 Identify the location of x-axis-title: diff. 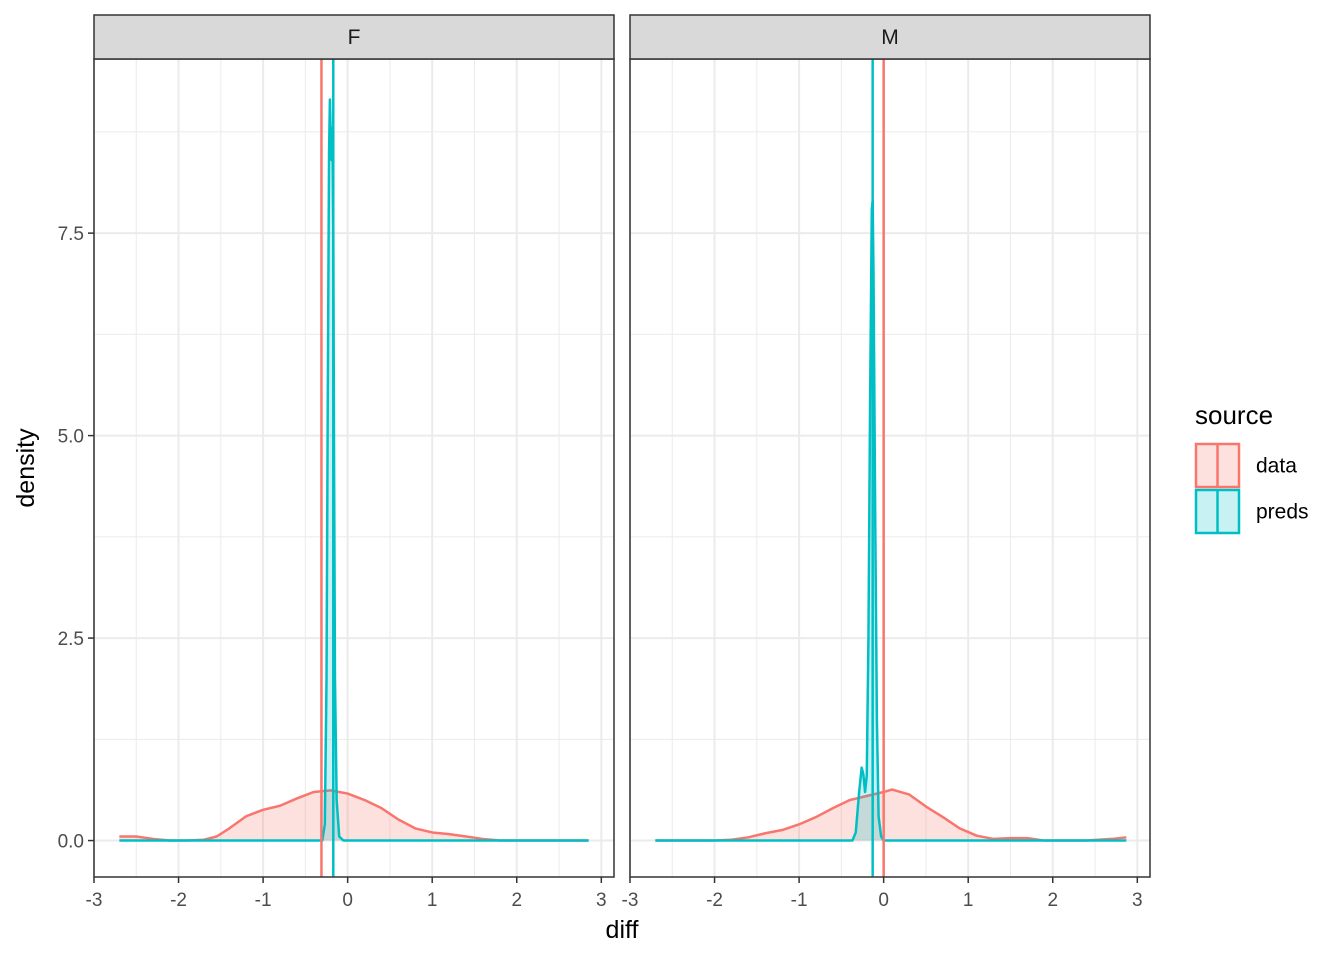
(622, 930).